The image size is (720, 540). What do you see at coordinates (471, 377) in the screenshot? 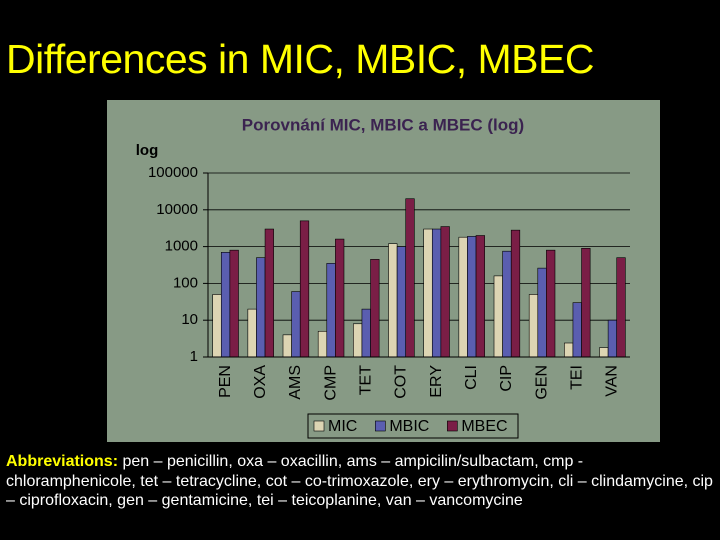
I see `x-tick-label: CLI` at bounding box center [471, 377].